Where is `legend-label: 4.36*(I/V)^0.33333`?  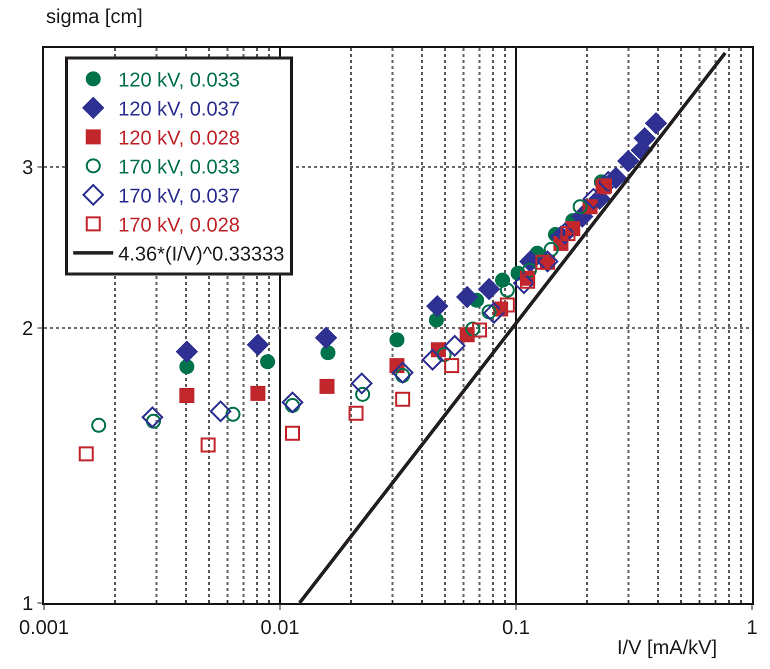 legend-label: 4.36*(I/V)^0.33333 is located at coordinates (201, 255).